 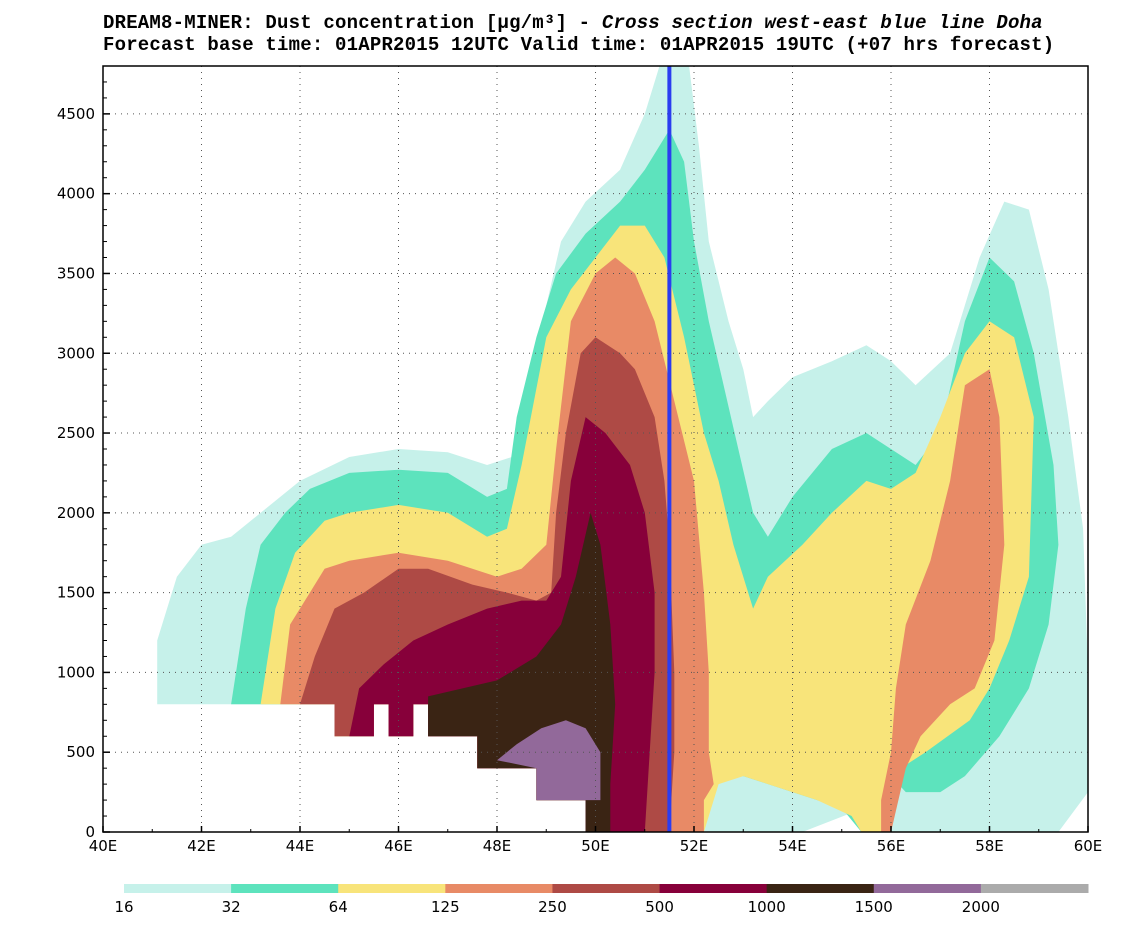 I want to click on legend-label: 1500, so click(x=874, y=907).